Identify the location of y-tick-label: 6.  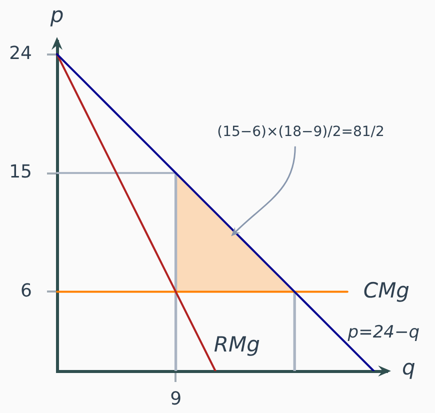
(26, 291).